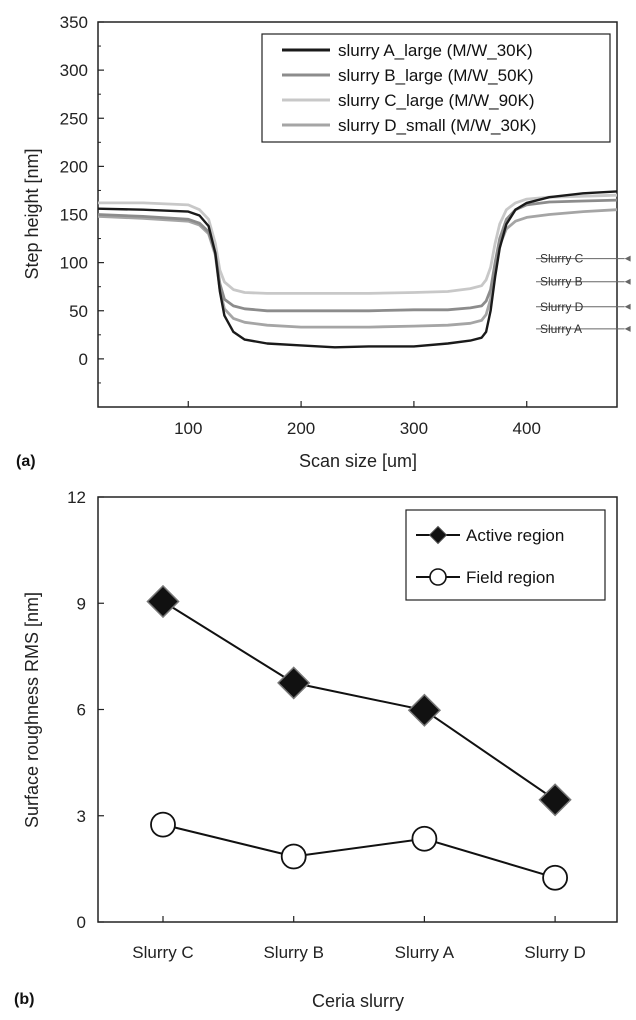 The image size is (636, 1020). Describe the element at coordinates (78, 311) in the screenshot. I see `y-tick-label: 50` at that location.